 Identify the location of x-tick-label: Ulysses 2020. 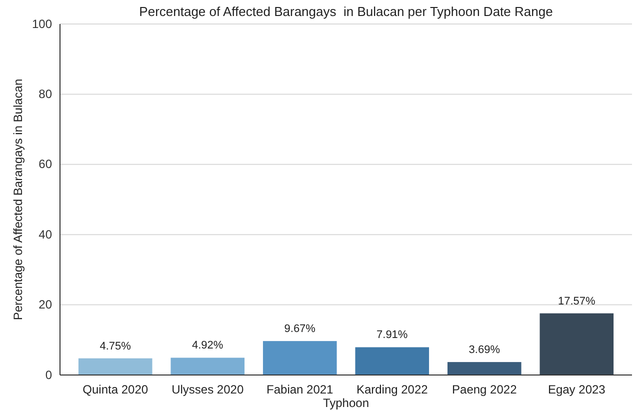
(208, 389).